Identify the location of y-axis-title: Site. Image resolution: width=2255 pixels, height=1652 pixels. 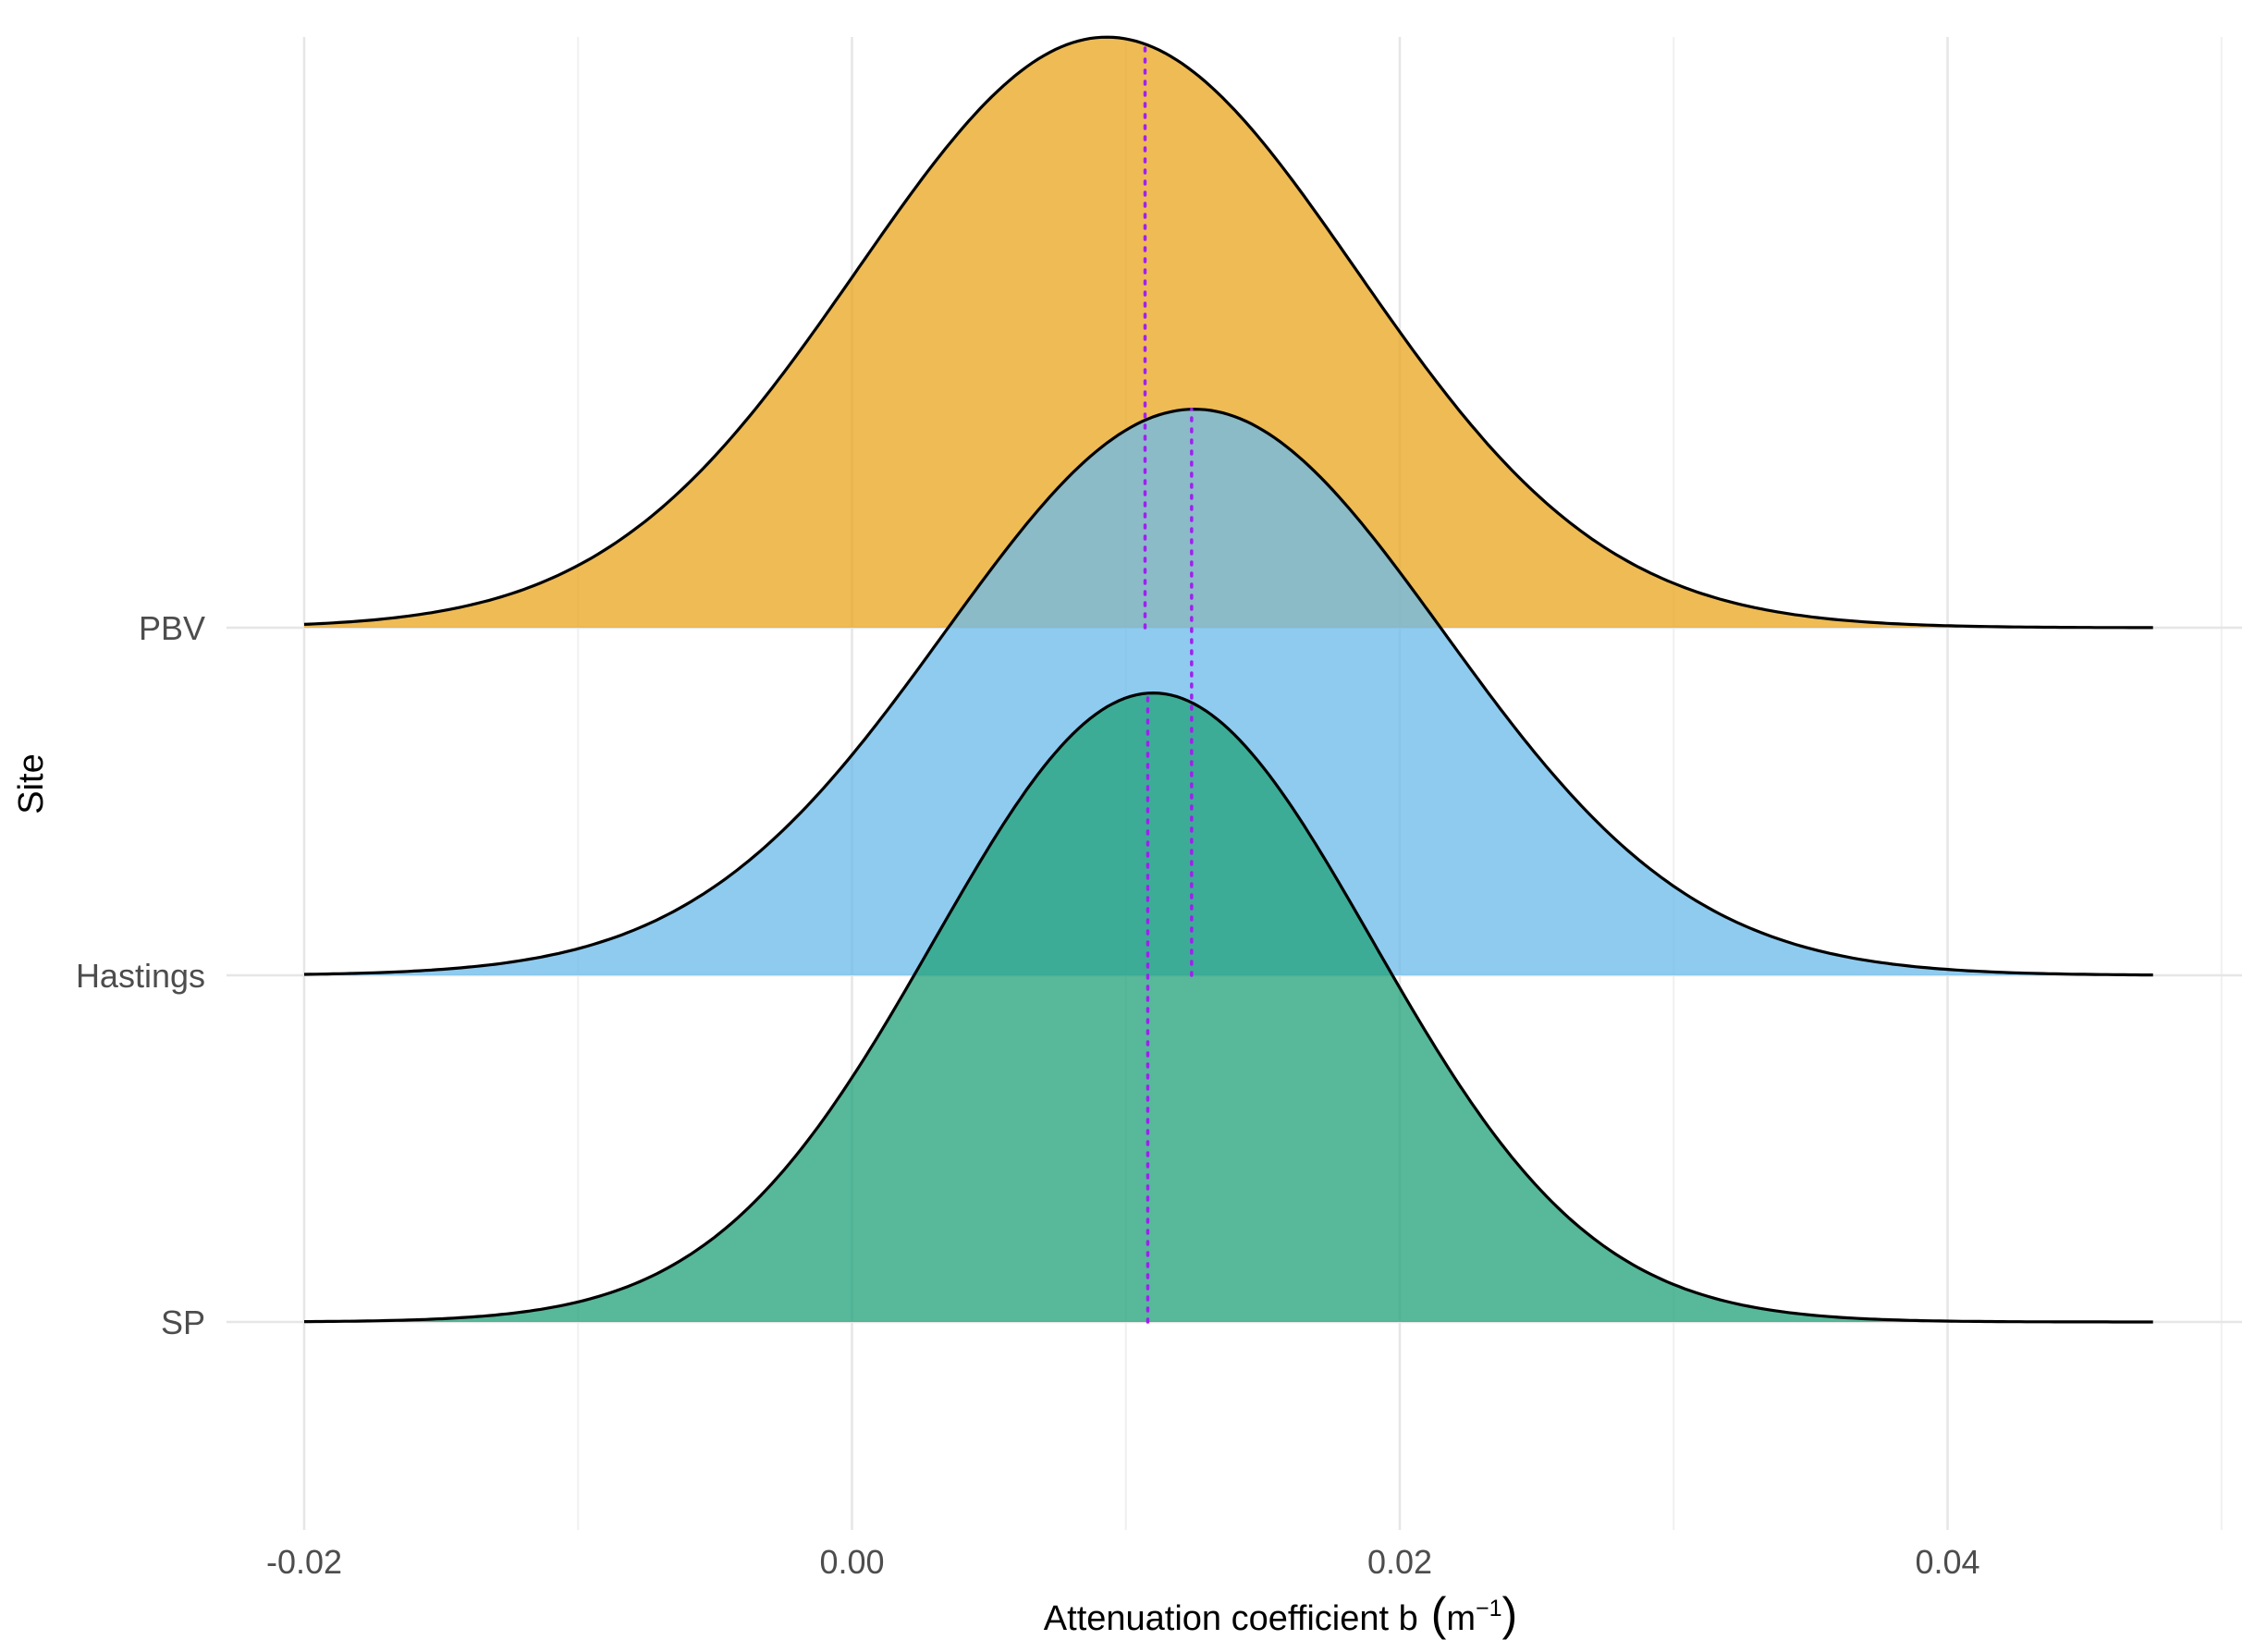
(31, 783).